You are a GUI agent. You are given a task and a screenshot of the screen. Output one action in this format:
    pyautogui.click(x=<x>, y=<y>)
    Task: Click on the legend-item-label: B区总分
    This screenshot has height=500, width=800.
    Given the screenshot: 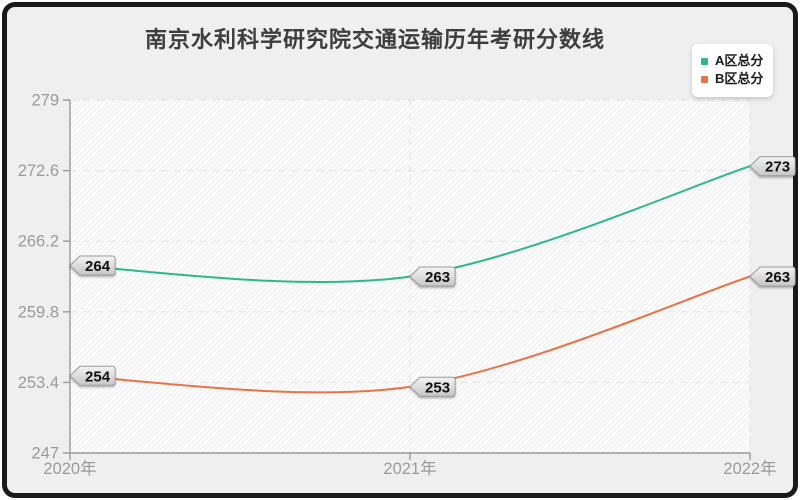 What is the action you would take?
    pyautogui.click(x=739, y=78)
    